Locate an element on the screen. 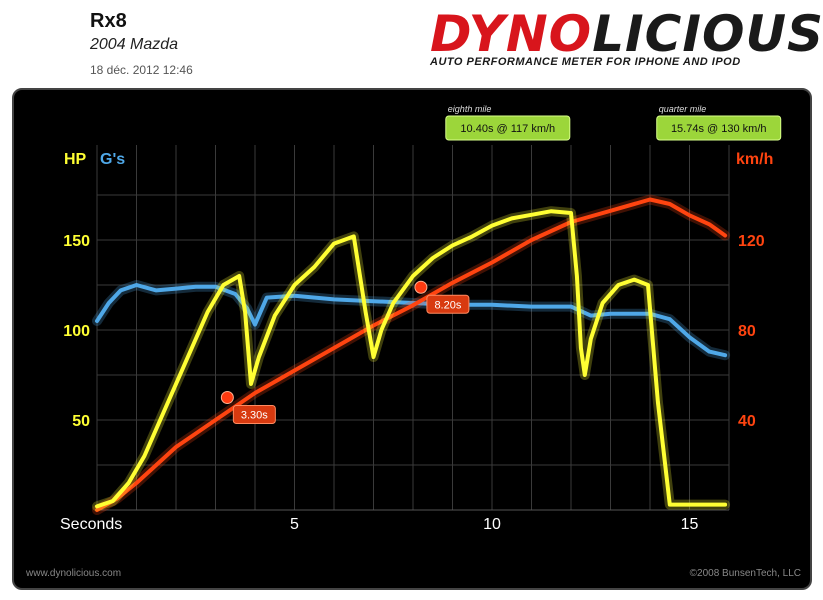 The height and width of the screenshot is (600, 823). footer-copyright: ©2008 BunsenTech, LLC is located at coordinates (745, 573).